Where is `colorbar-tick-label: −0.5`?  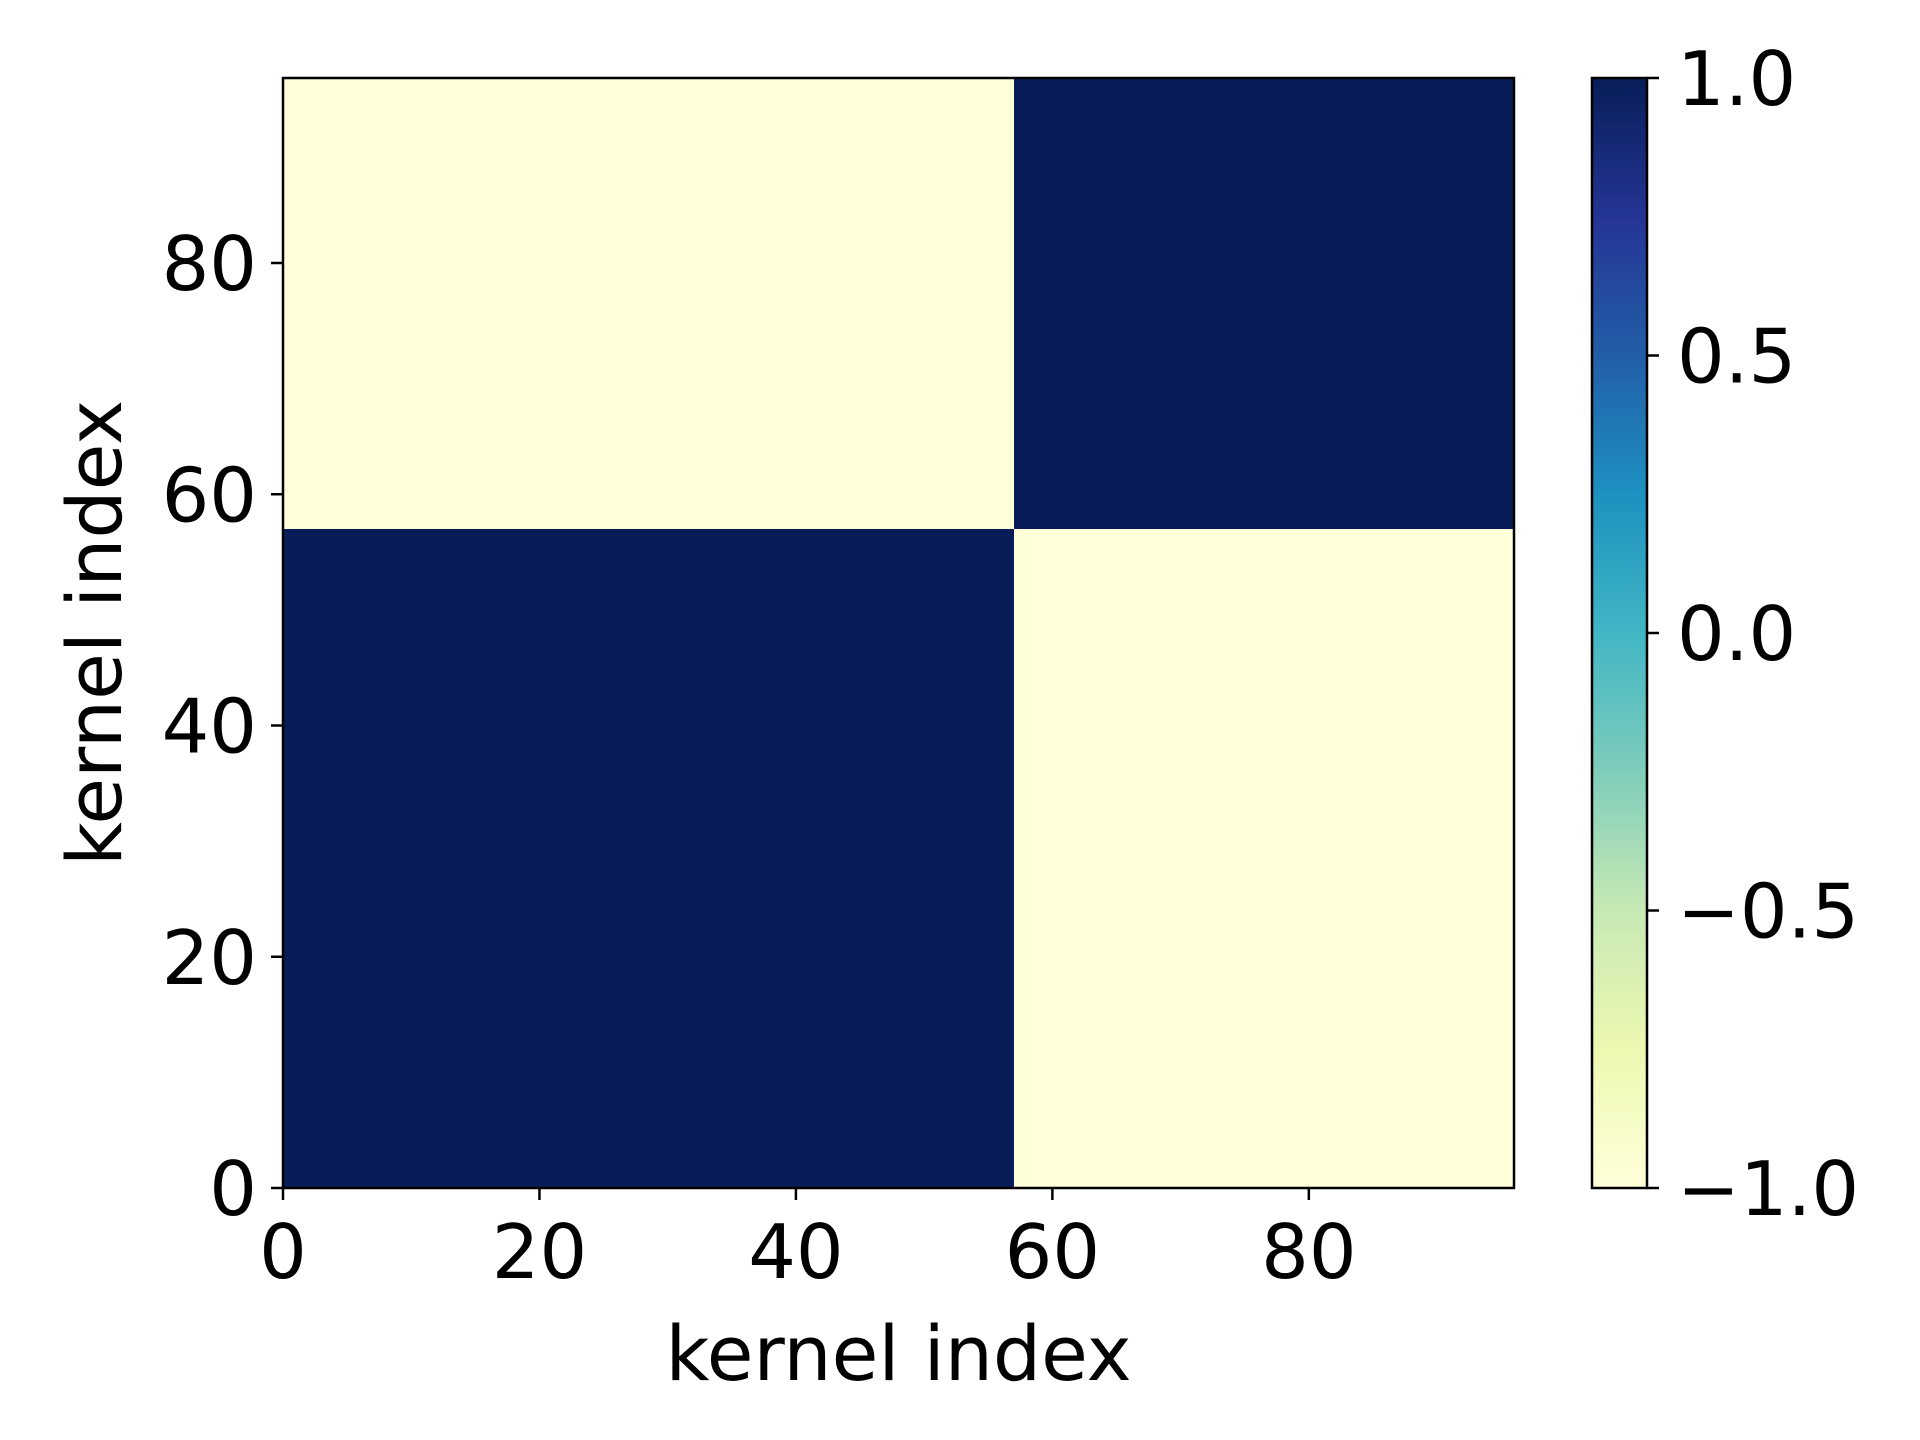
colorbar-tick-label: −0.5 is located at coordinates (1768, 912).